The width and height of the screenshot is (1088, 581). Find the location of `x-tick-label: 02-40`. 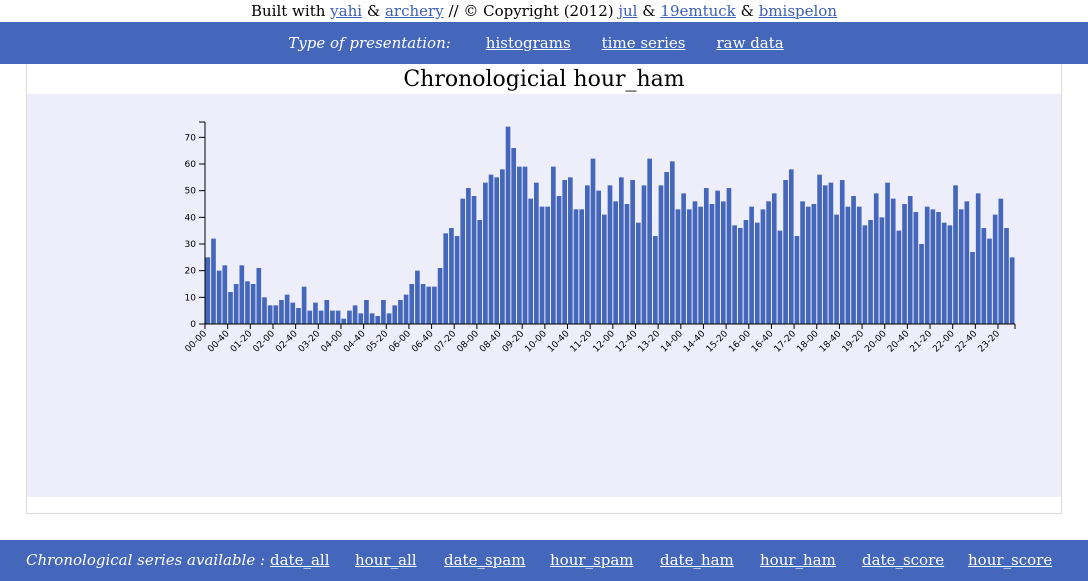

x-tick-label: 02-40 is located at coordinates (287, 342).